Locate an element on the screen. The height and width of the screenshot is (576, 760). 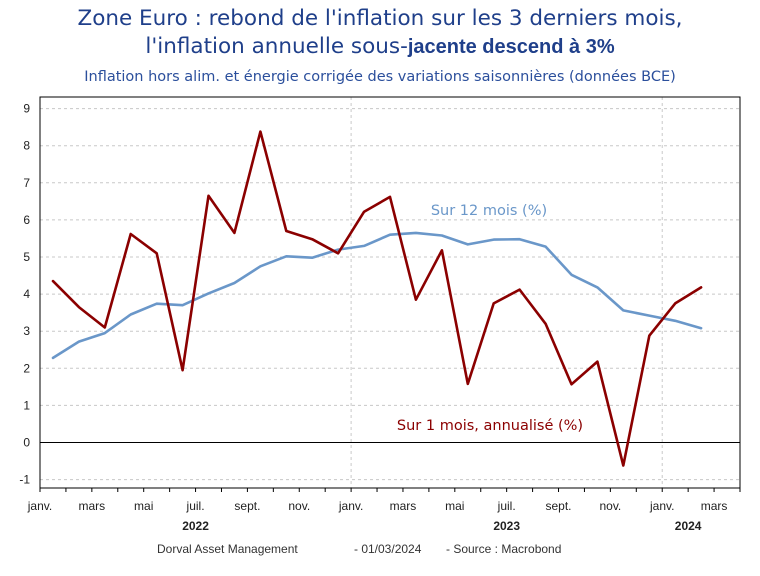
x-year-label: 2023 is located at coordinates (506, 526).